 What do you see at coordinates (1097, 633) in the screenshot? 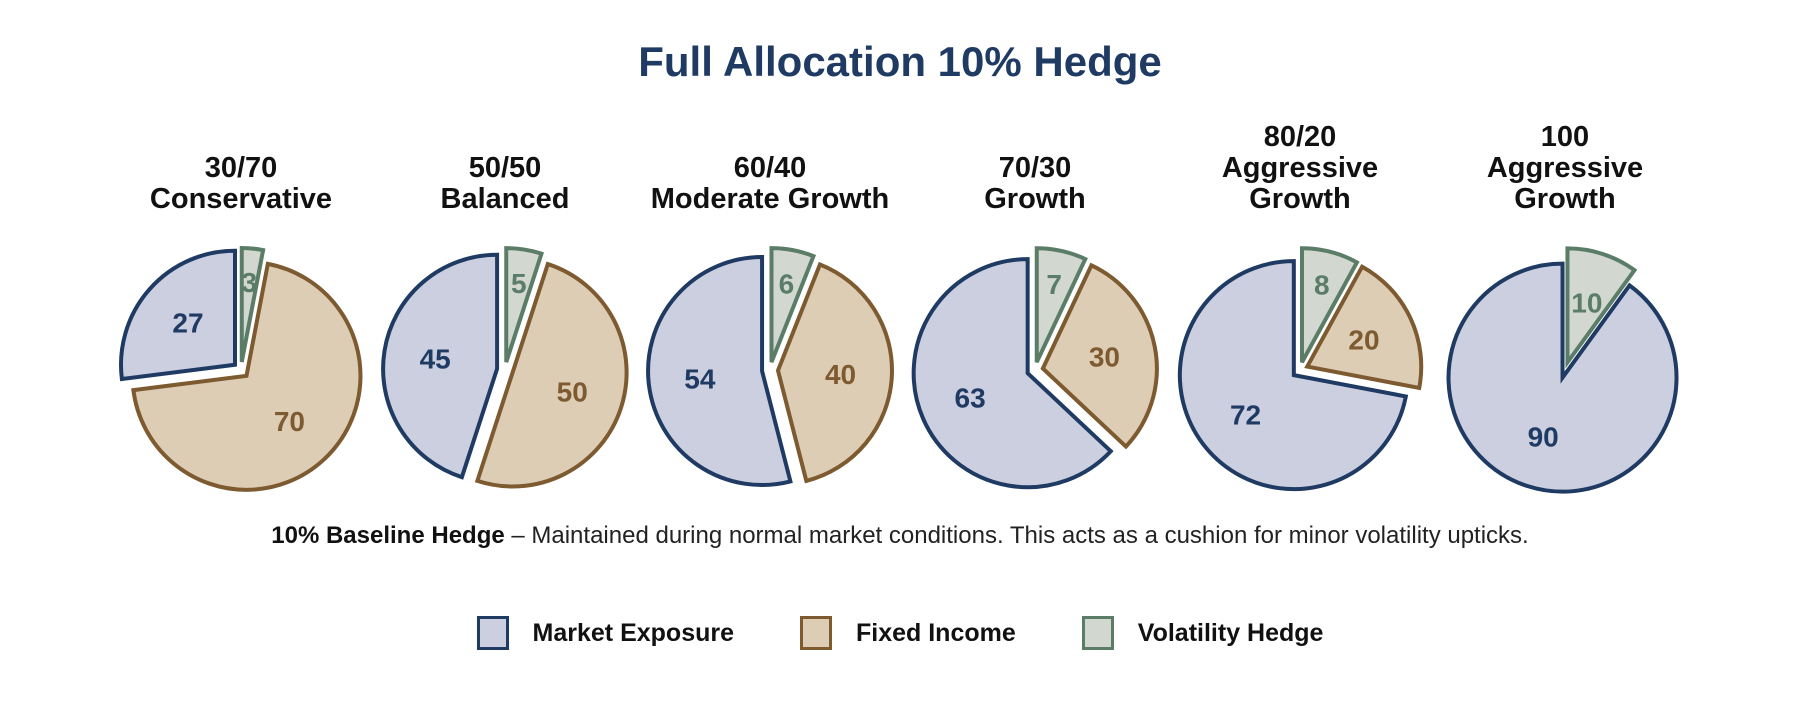
I see `legend-swatch-volatility-hedge` at bounding box center [1097, 633].